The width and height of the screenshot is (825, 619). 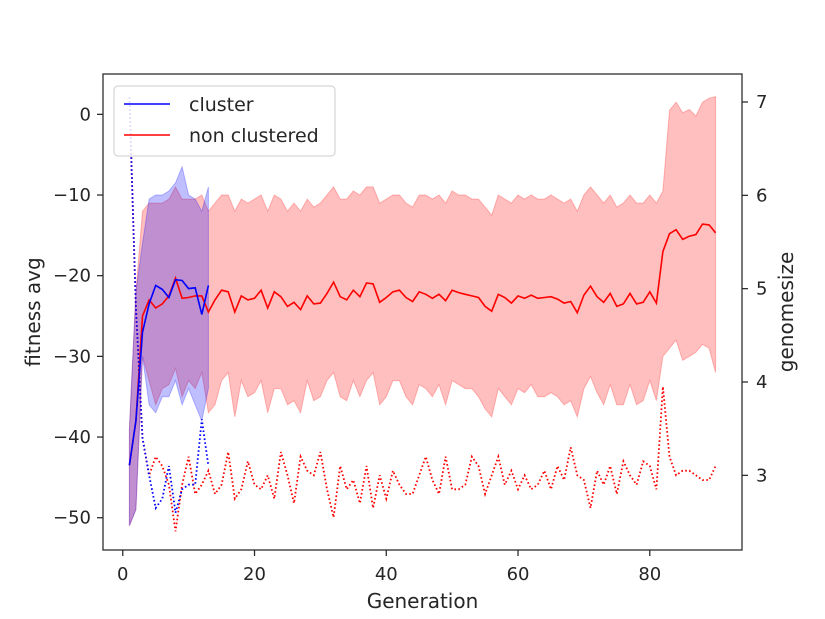 I want to click on legend-label-cluster: cluster, so click(x=221, y=105).